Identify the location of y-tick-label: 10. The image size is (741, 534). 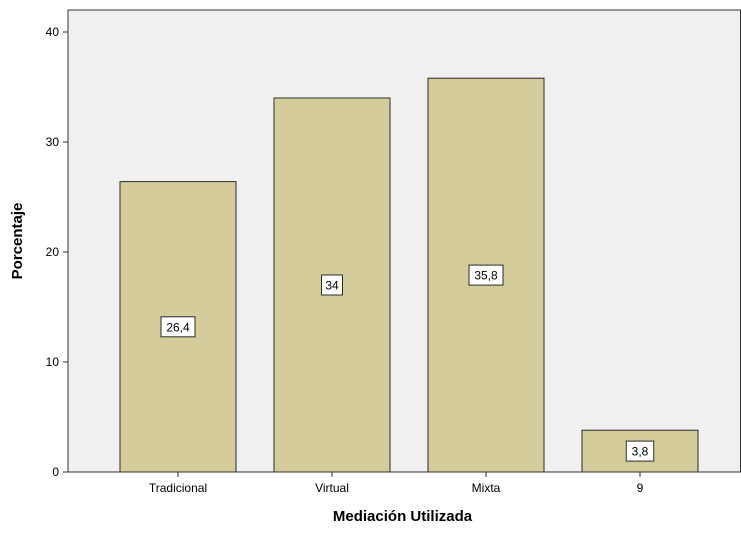
(53, 362).